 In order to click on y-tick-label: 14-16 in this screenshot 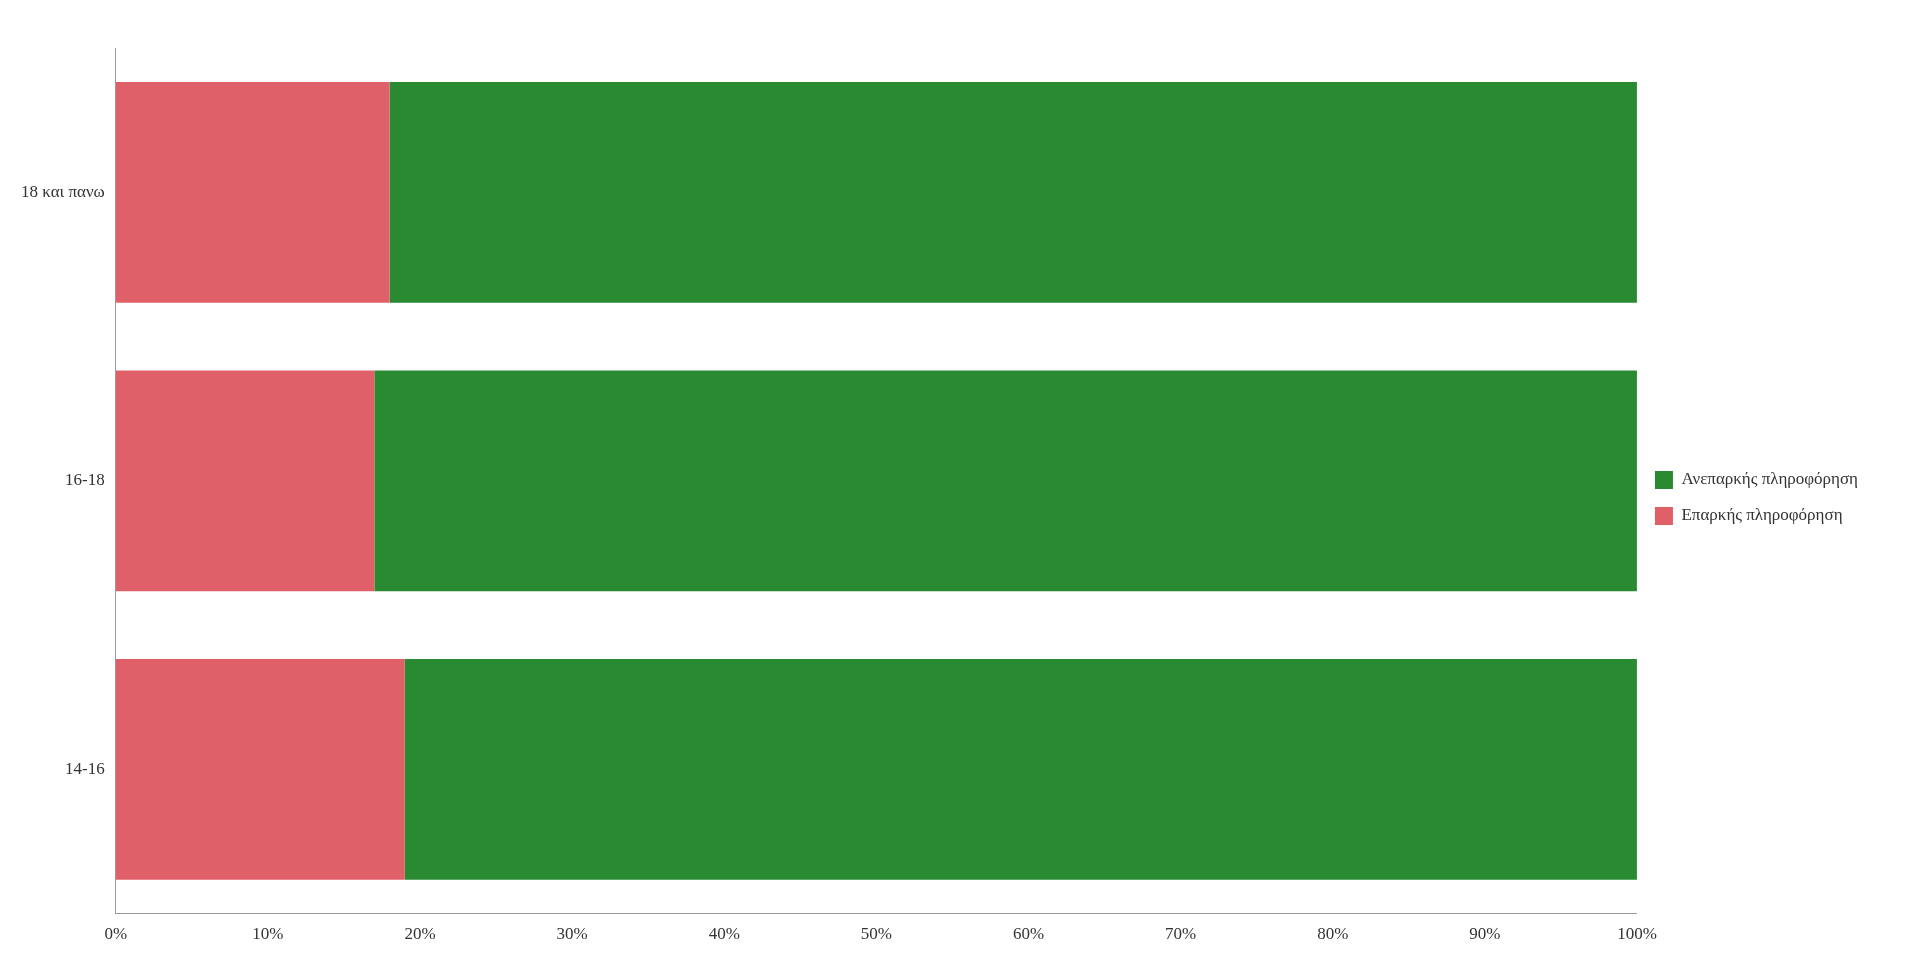, I will do `click(85, 768)`.